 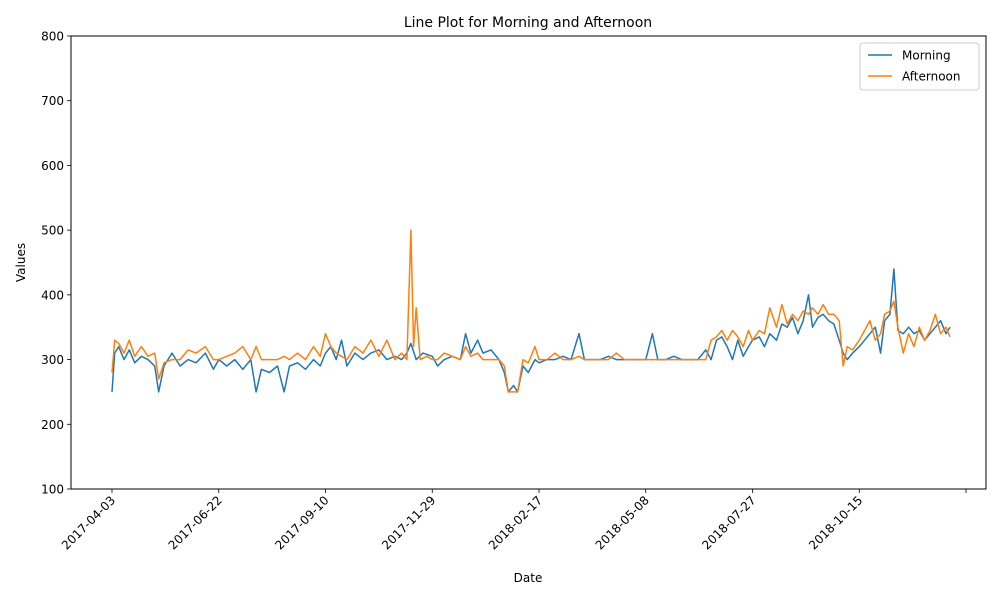 What do you see at coordinates (52, 166) in the screenshot?
I see `y-tick-label: 600` at bounding box center [52, 166].